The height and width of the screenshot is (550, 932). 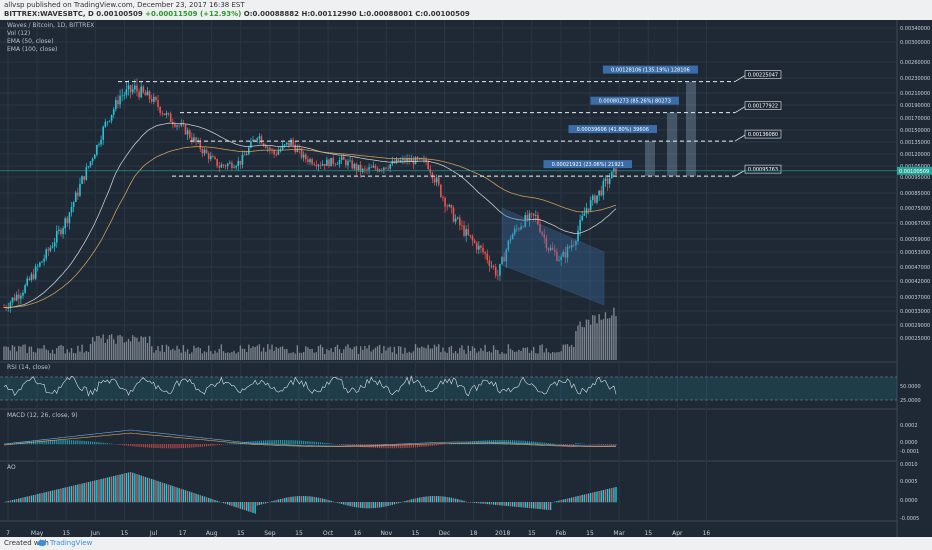 I want to click on tradingview-brand: TradingView, so click(x=71, y=543).